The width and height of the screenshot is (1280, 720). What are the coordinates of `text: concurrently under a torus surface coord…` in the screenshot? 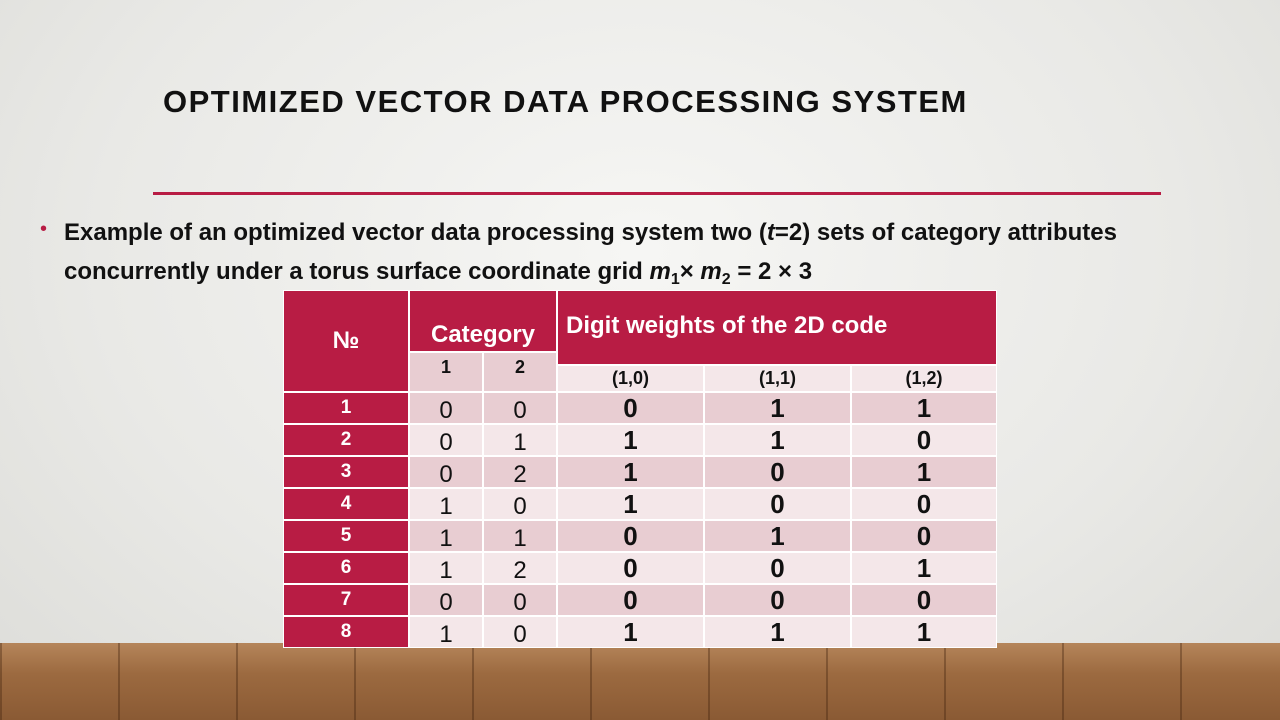 It's located at (357, 271).